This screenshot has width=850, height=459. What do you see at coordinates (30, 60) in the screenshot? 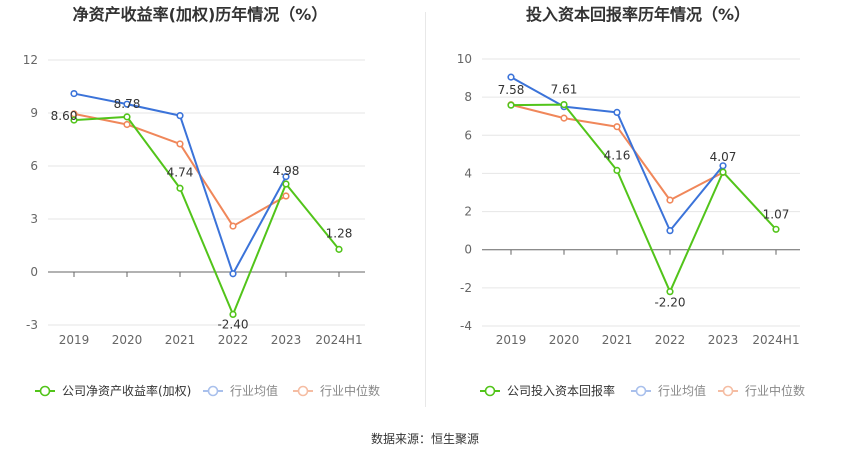
I see `y-tick-label: 12` at bounding box center [30, 60].